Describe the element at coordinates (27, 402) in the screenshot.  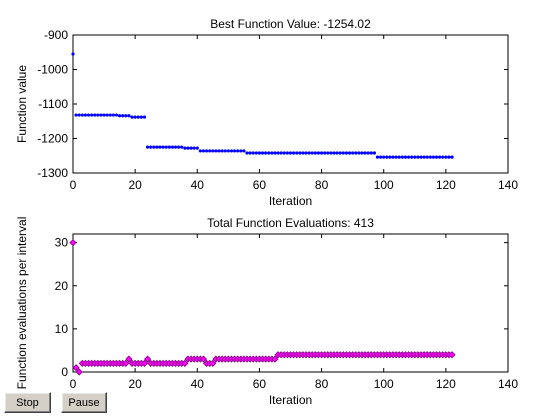
I see `stop-button: Stop` at that location.